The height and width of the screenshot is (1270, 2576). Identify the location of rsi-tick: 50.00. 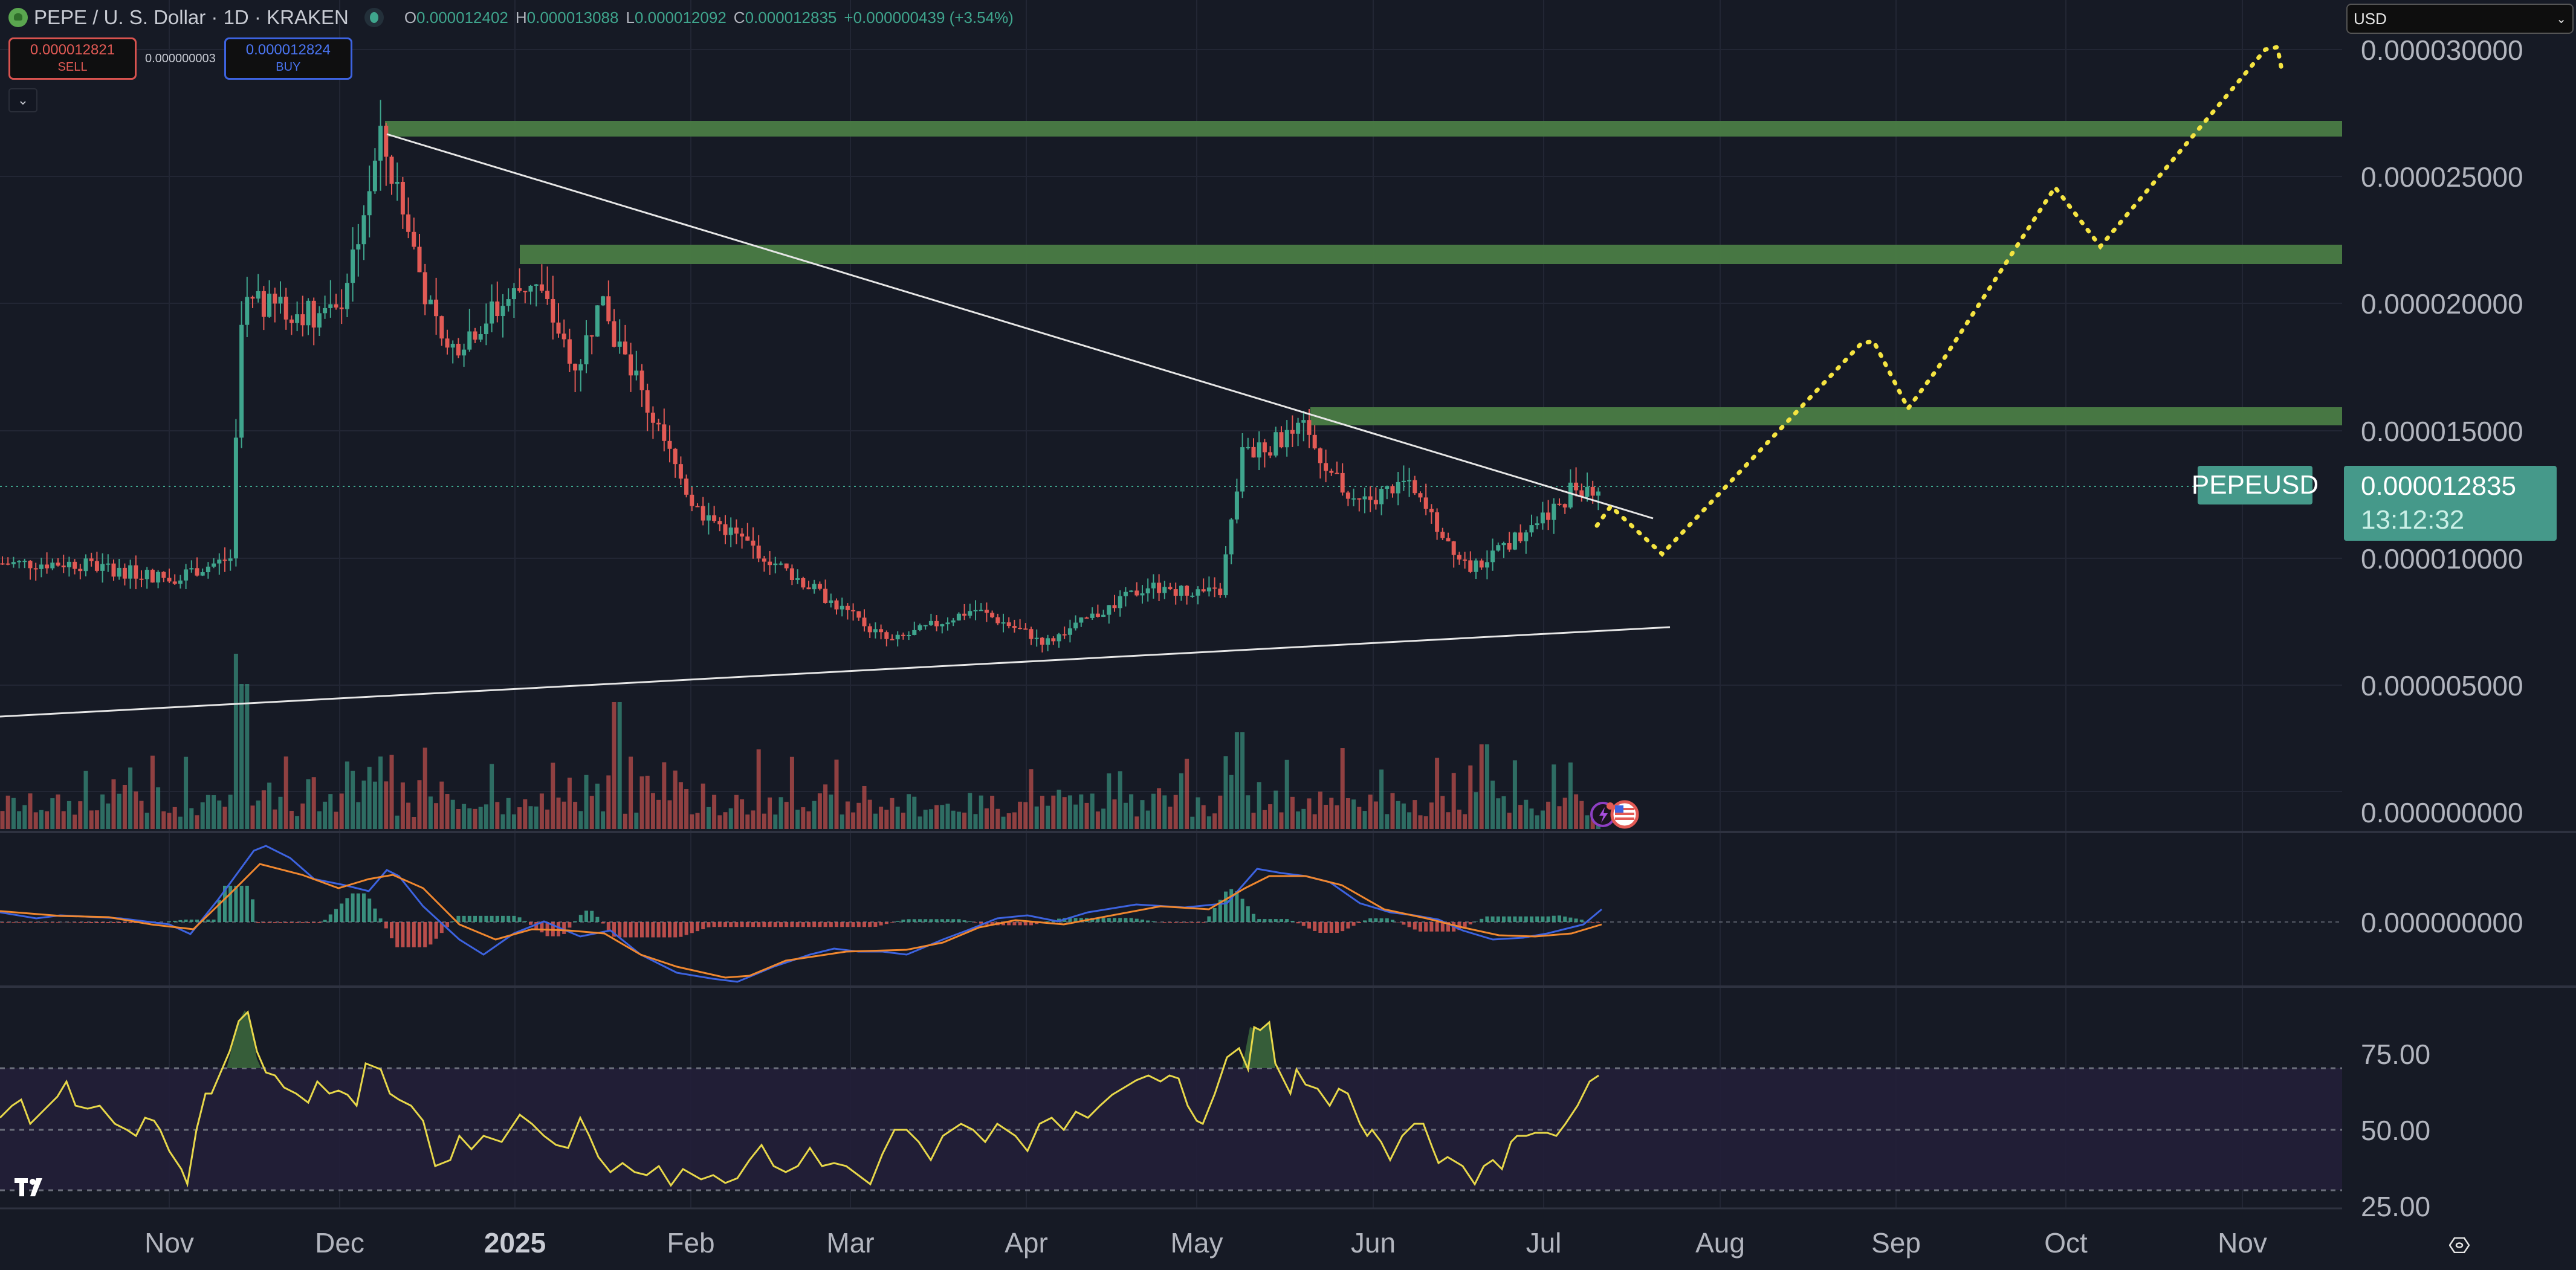
(2396, 1130).